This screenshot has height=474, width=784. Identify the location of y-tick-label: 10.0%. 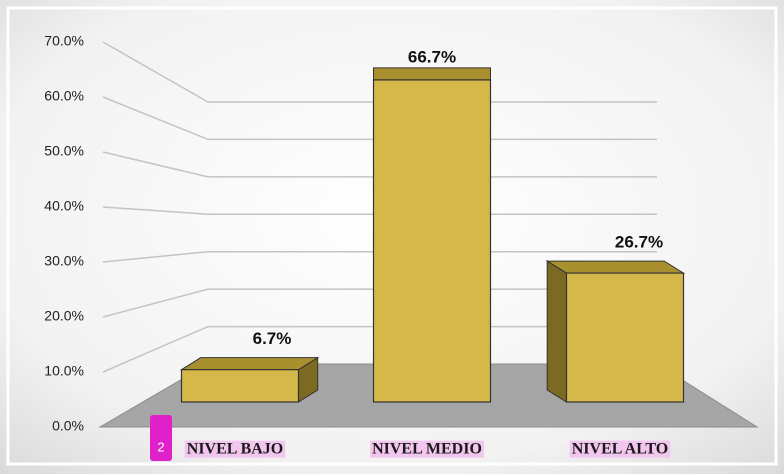
(64, 371).